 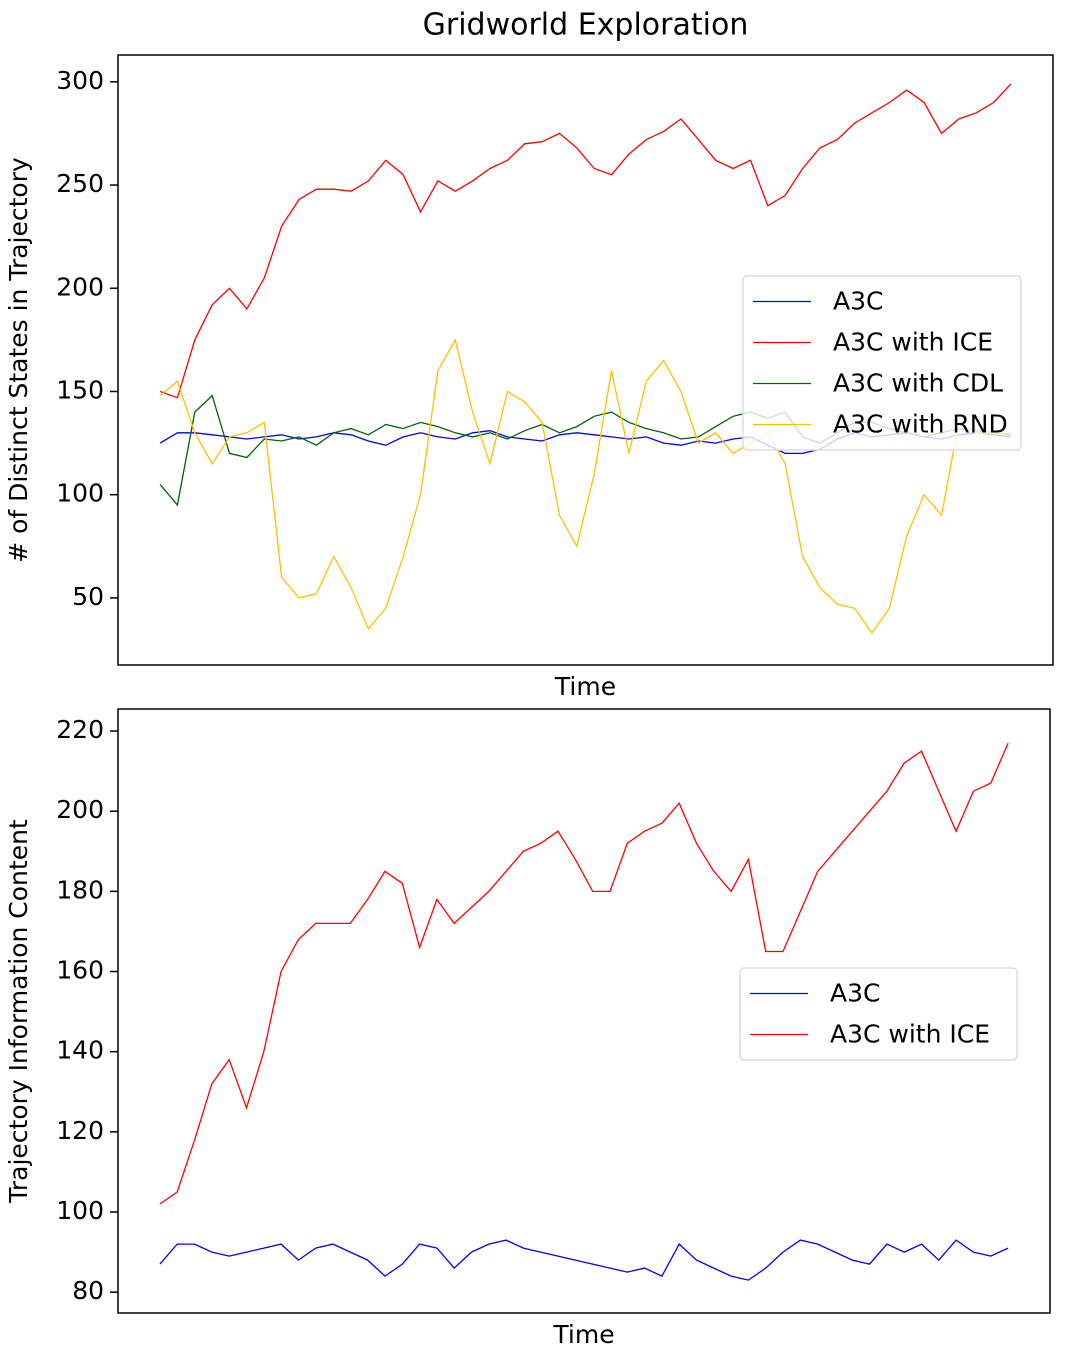 I want to click on y-tick-label: 50, so click(x=88, y=596).